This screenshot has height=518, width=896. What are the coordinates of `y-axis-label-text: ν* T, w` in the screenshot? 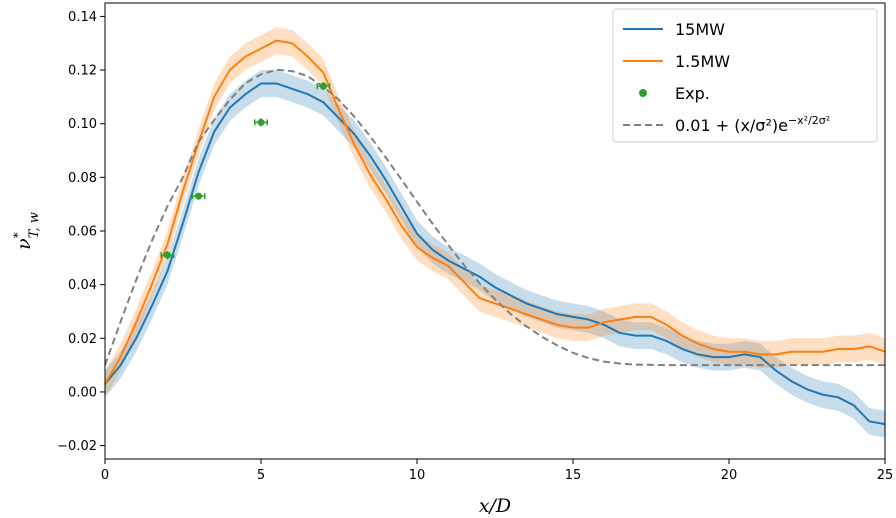 It's located at (26, 231).